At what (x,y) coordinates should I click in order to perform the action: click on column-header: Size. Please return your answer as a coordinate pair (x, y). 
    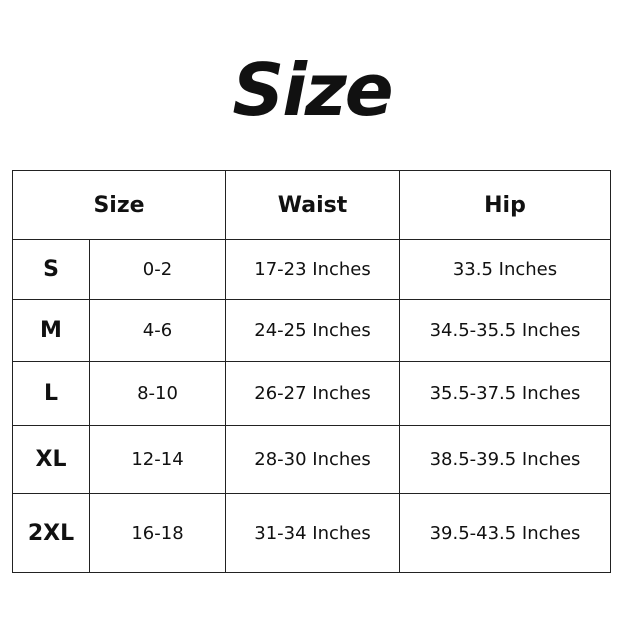
    Looking at the image, I should click on (119, 205).